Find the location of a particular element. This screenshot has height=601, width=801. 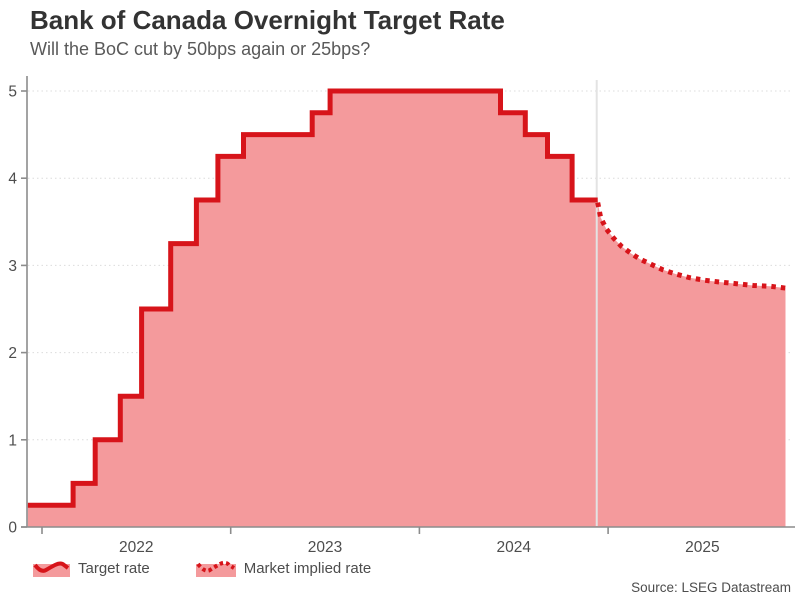

market-implied-line is located at coordinates (690, 246).